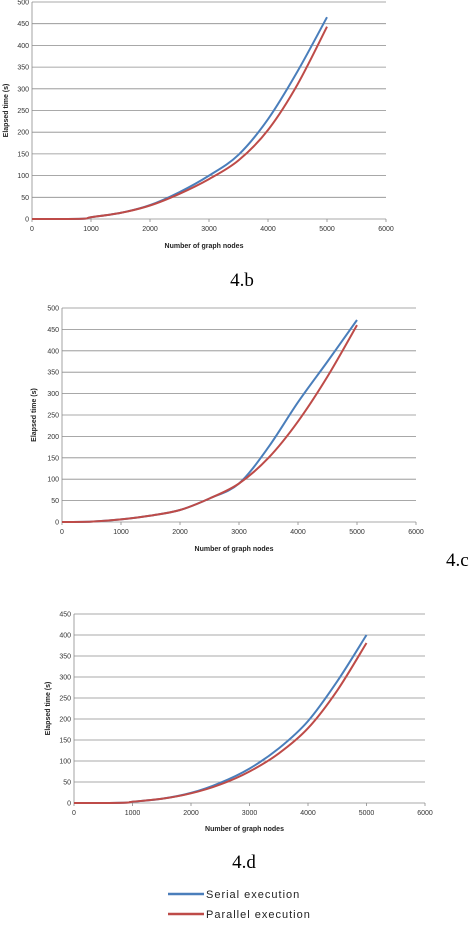 This screenshot has height=944, width=474. What do you see at coordinates (239, 905) in the screenshot?
I see `legend: Serial execution Parallel execution` at bounding box center [239, 905].